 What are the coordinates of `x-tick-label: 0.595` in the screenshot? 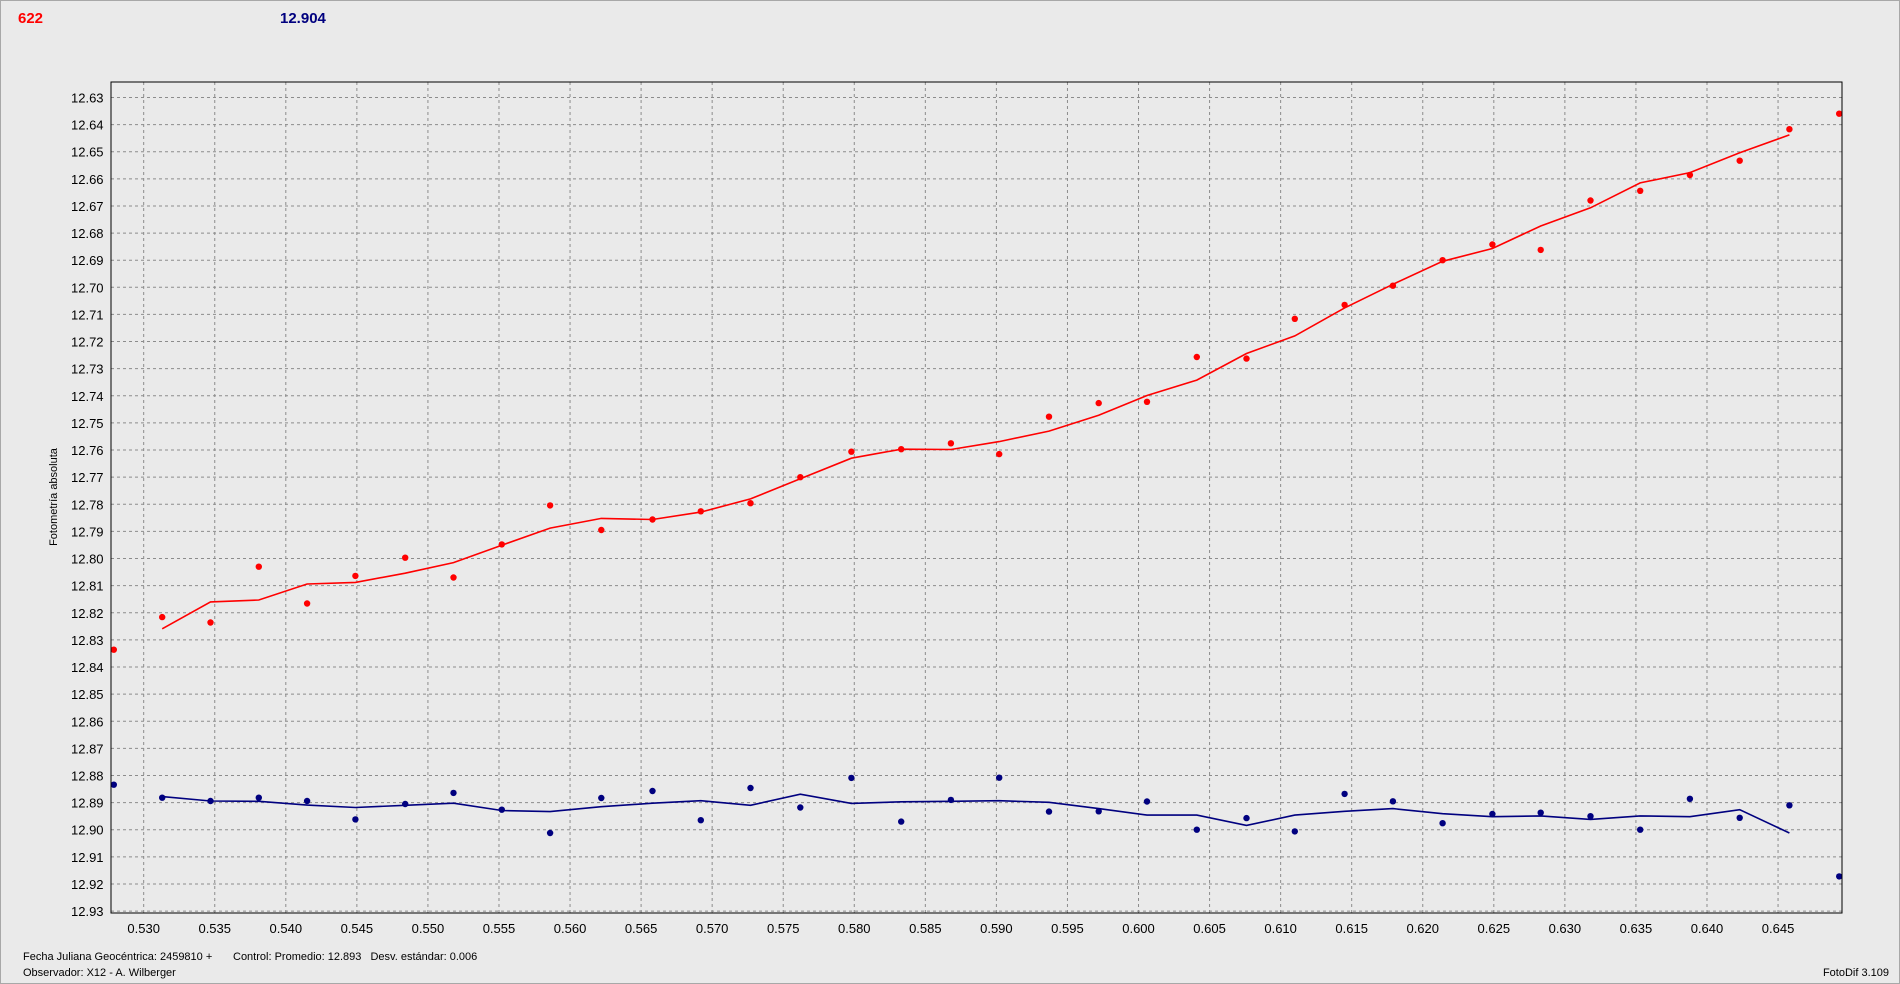 It's located at (1067, 928).